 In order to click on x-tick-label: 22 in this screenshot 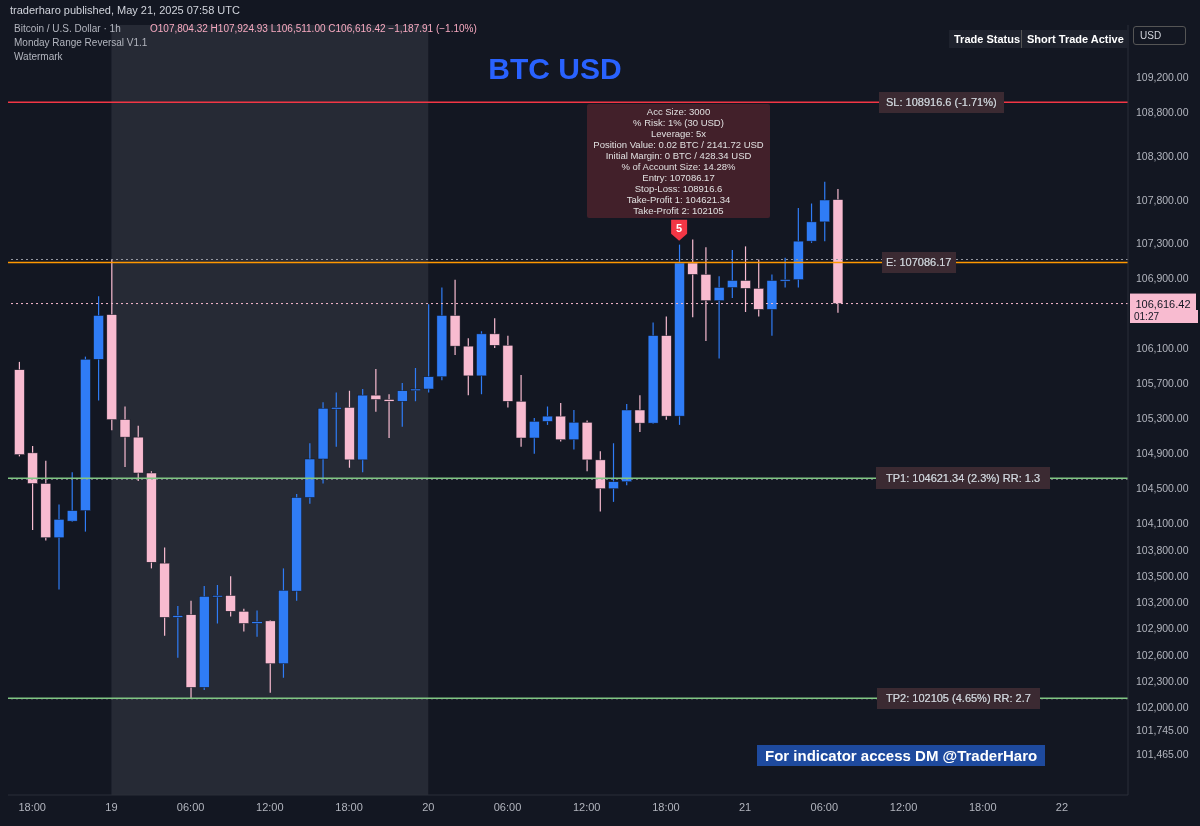, I will do `click(1062, 806)`.